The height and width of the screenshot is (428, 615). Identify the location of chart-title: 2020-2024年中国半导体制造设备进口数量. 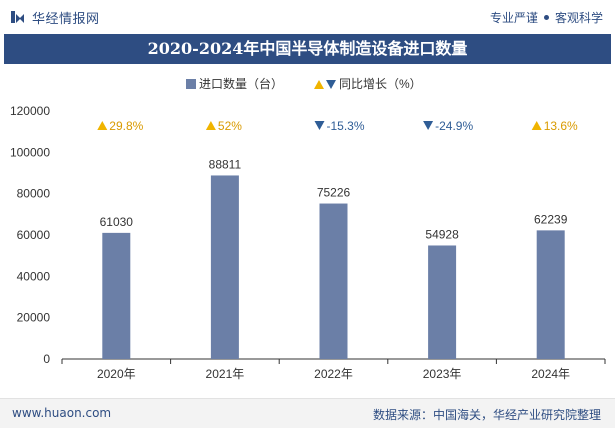
(307, 49).